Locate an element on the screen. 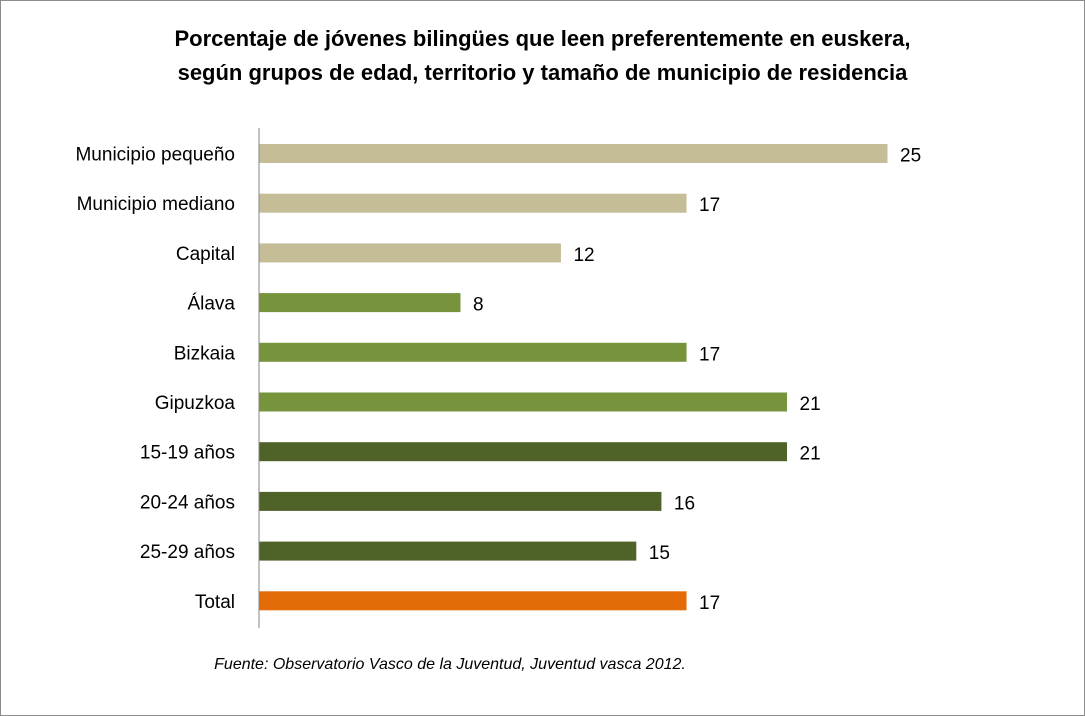 The width and height of the screenshot is (1085, 716). category-label: Total is located at coordinates (215, 602).